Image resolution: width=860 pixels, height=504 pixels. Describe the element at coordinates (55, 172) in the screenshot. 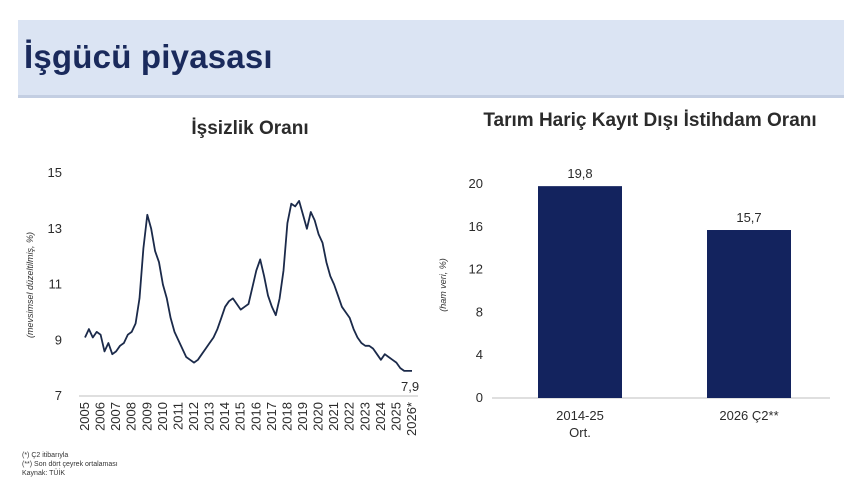

I see `y-tick-label: 15` at that location.